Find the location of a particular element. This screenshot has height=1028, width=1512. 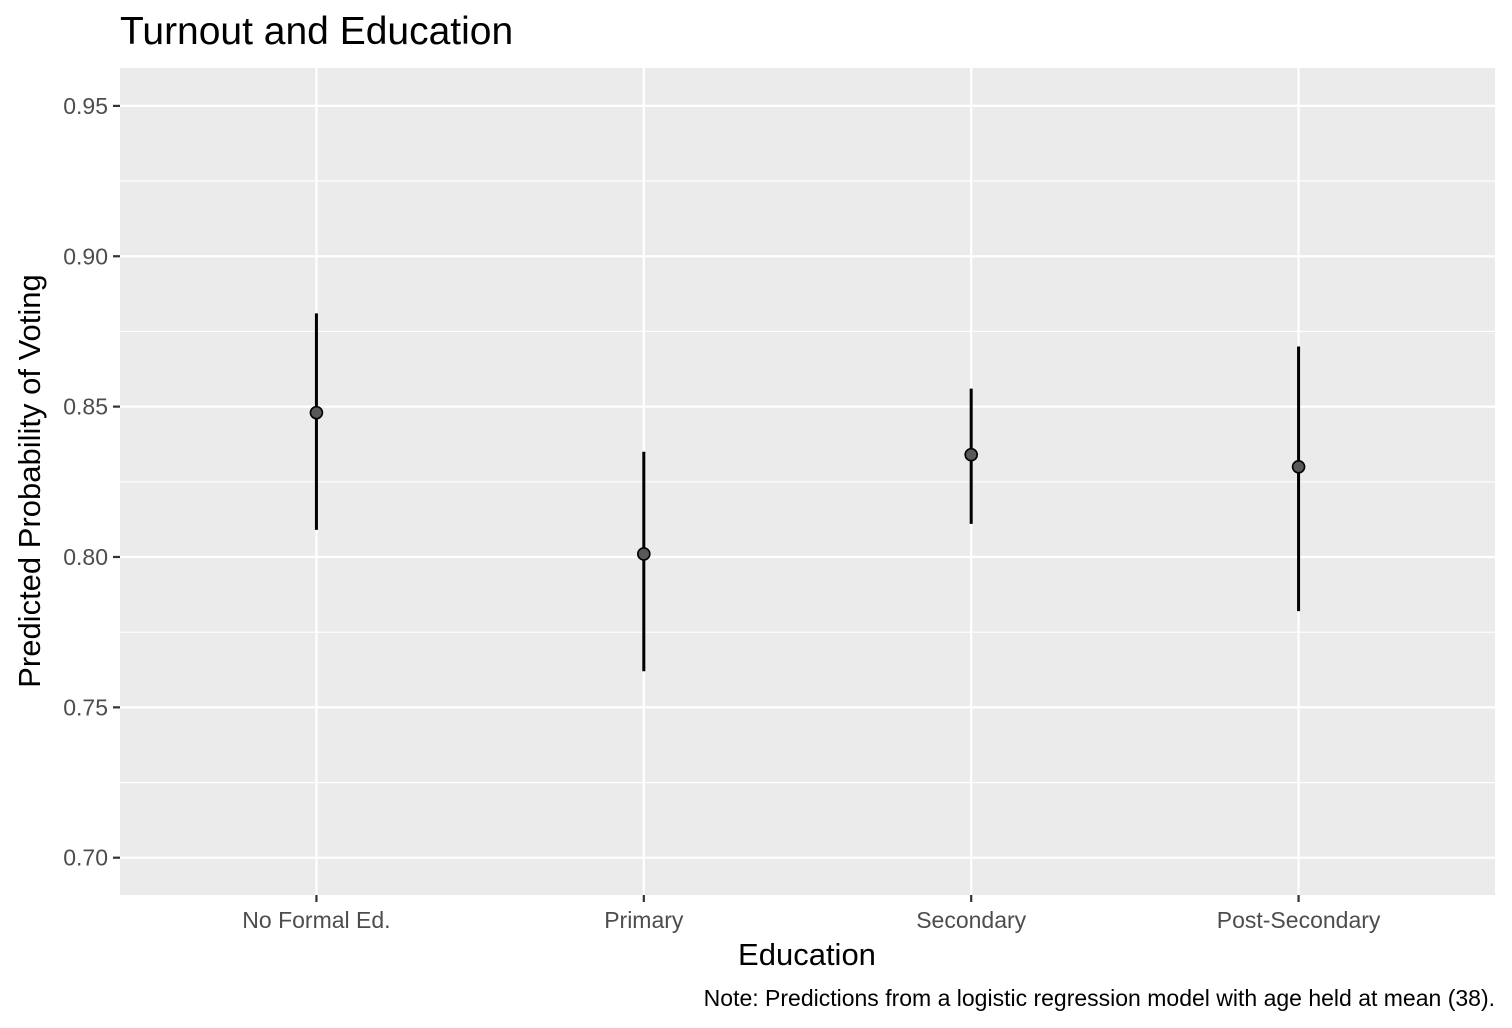

x-tick-label: No Formal Ed. is located at coordinates (316, 920).